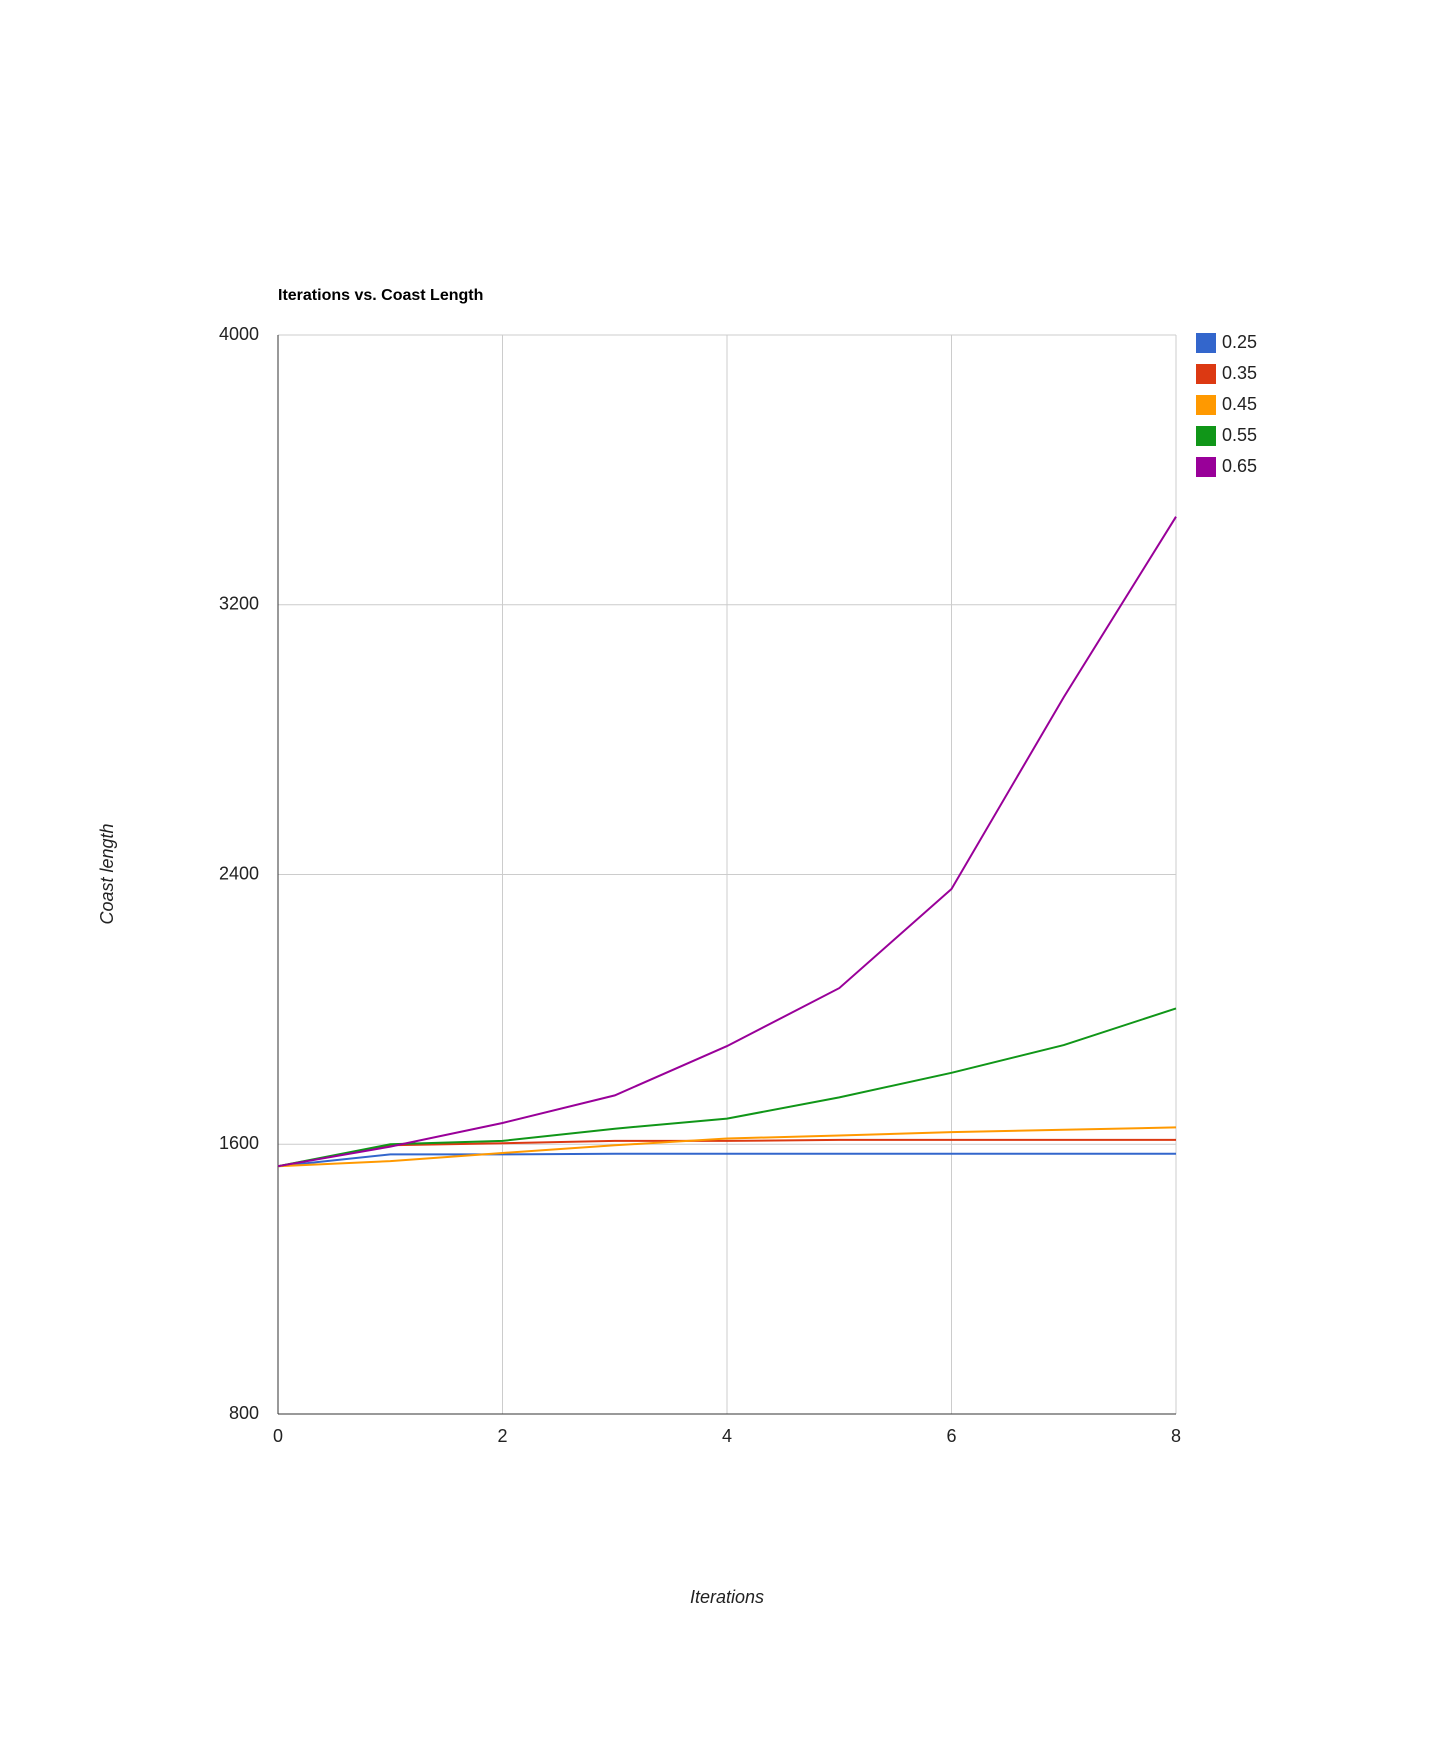 The width and height of the screenshot is (1450, 1742). Describe the element at coordinates (239, 604) in the screenshot. I see `y-tick-label: 3200` at that location.